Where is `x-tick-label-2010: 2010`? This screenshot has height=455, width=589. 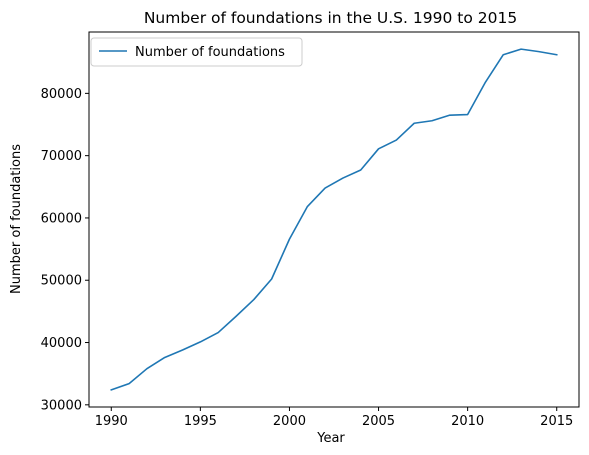
x-tick-label-2010: 2010 is located at coordinates (467, 421).